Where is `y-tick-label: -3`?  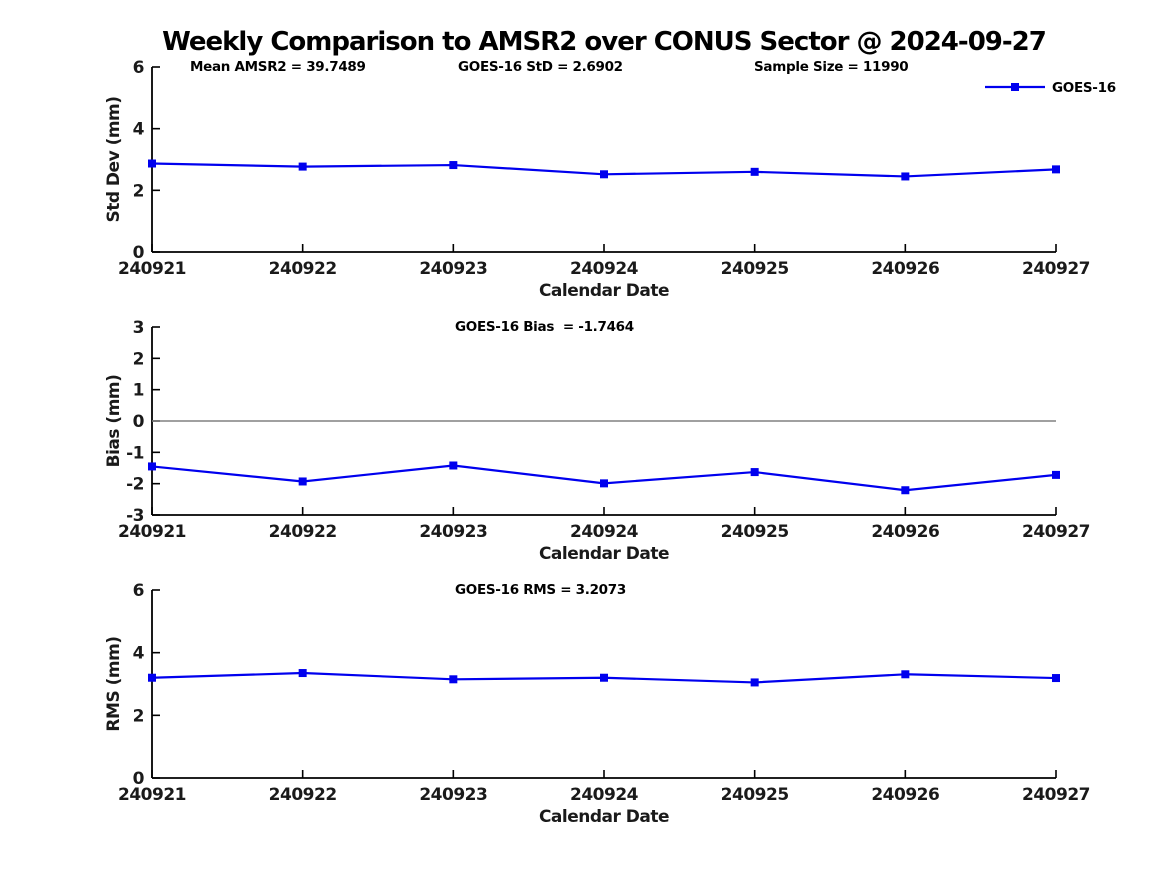 y-tick-label: -3 is located at coordinates (135, 516).